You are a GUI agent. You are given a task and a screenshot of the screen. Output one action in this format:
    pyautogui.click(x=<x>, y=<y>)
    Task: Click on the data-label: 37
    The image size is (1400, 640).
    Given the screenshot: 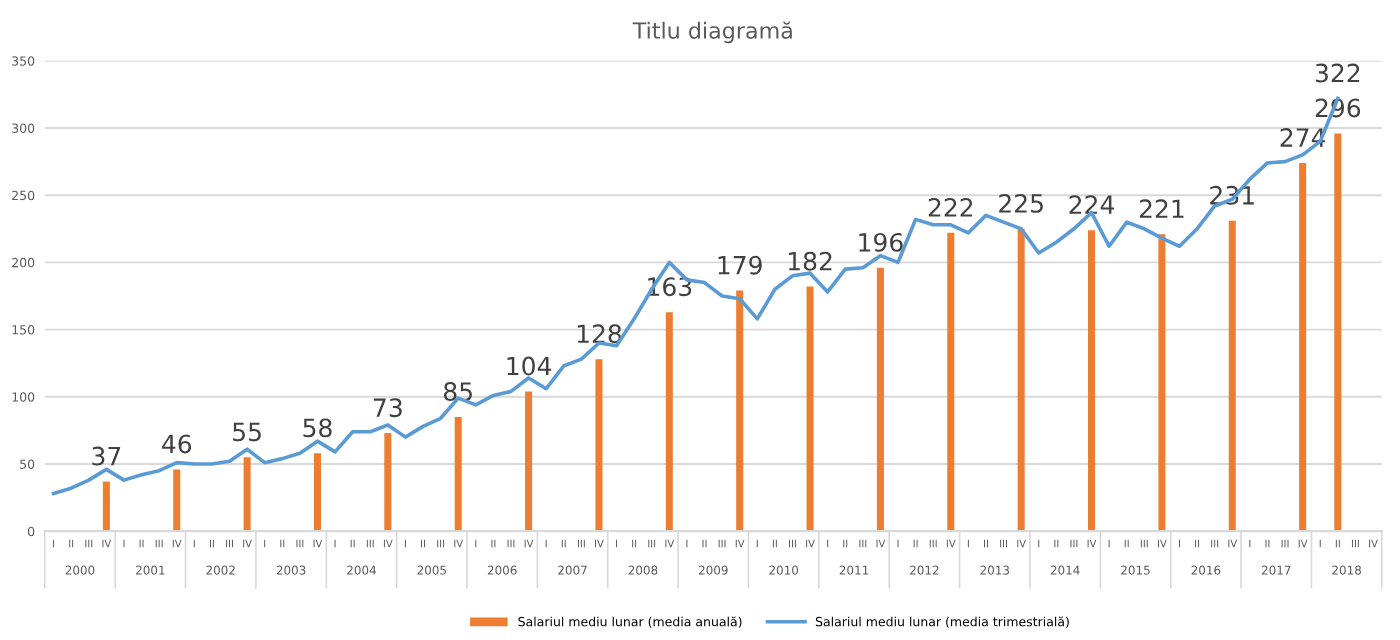 What is the action you would take?
    pyautogui.click(x=106, y=456)
    